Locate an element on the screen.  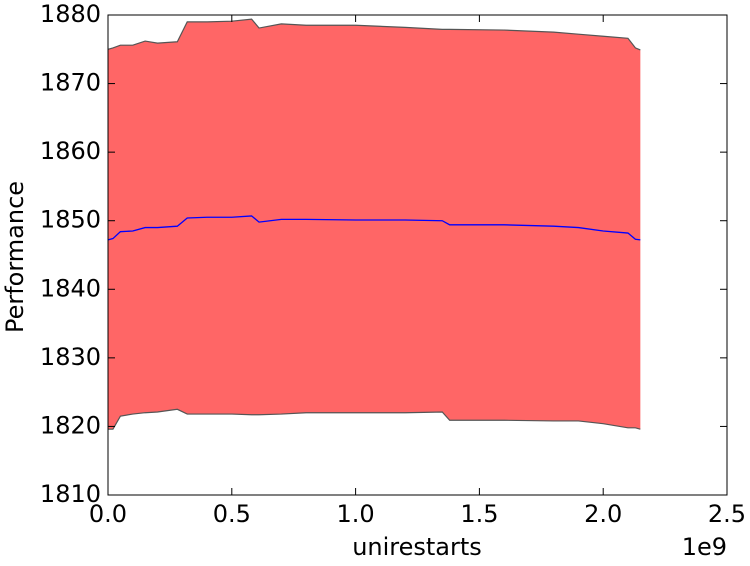
mean-line is located at coordinates (374, 228).